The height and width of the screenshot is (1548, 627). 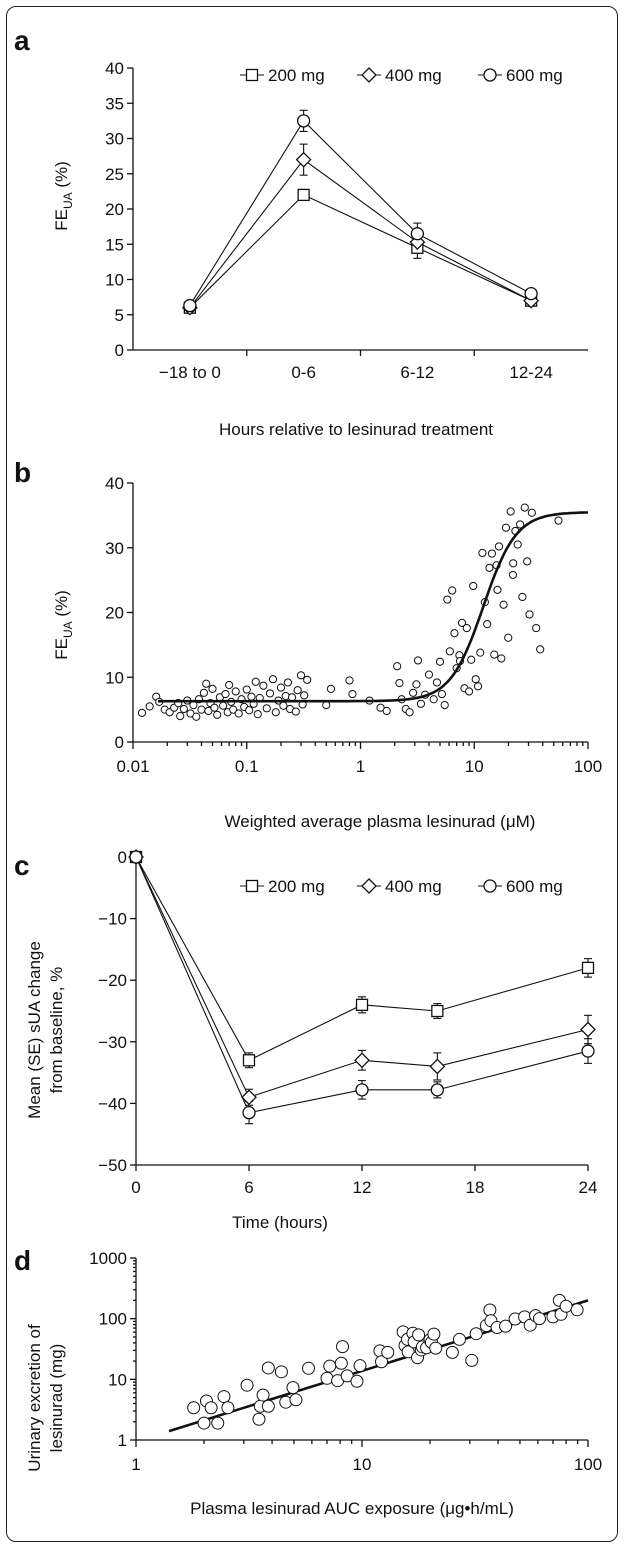 I want to click on legend-label-diamond: 400 mg, so click(x=413, y=886).